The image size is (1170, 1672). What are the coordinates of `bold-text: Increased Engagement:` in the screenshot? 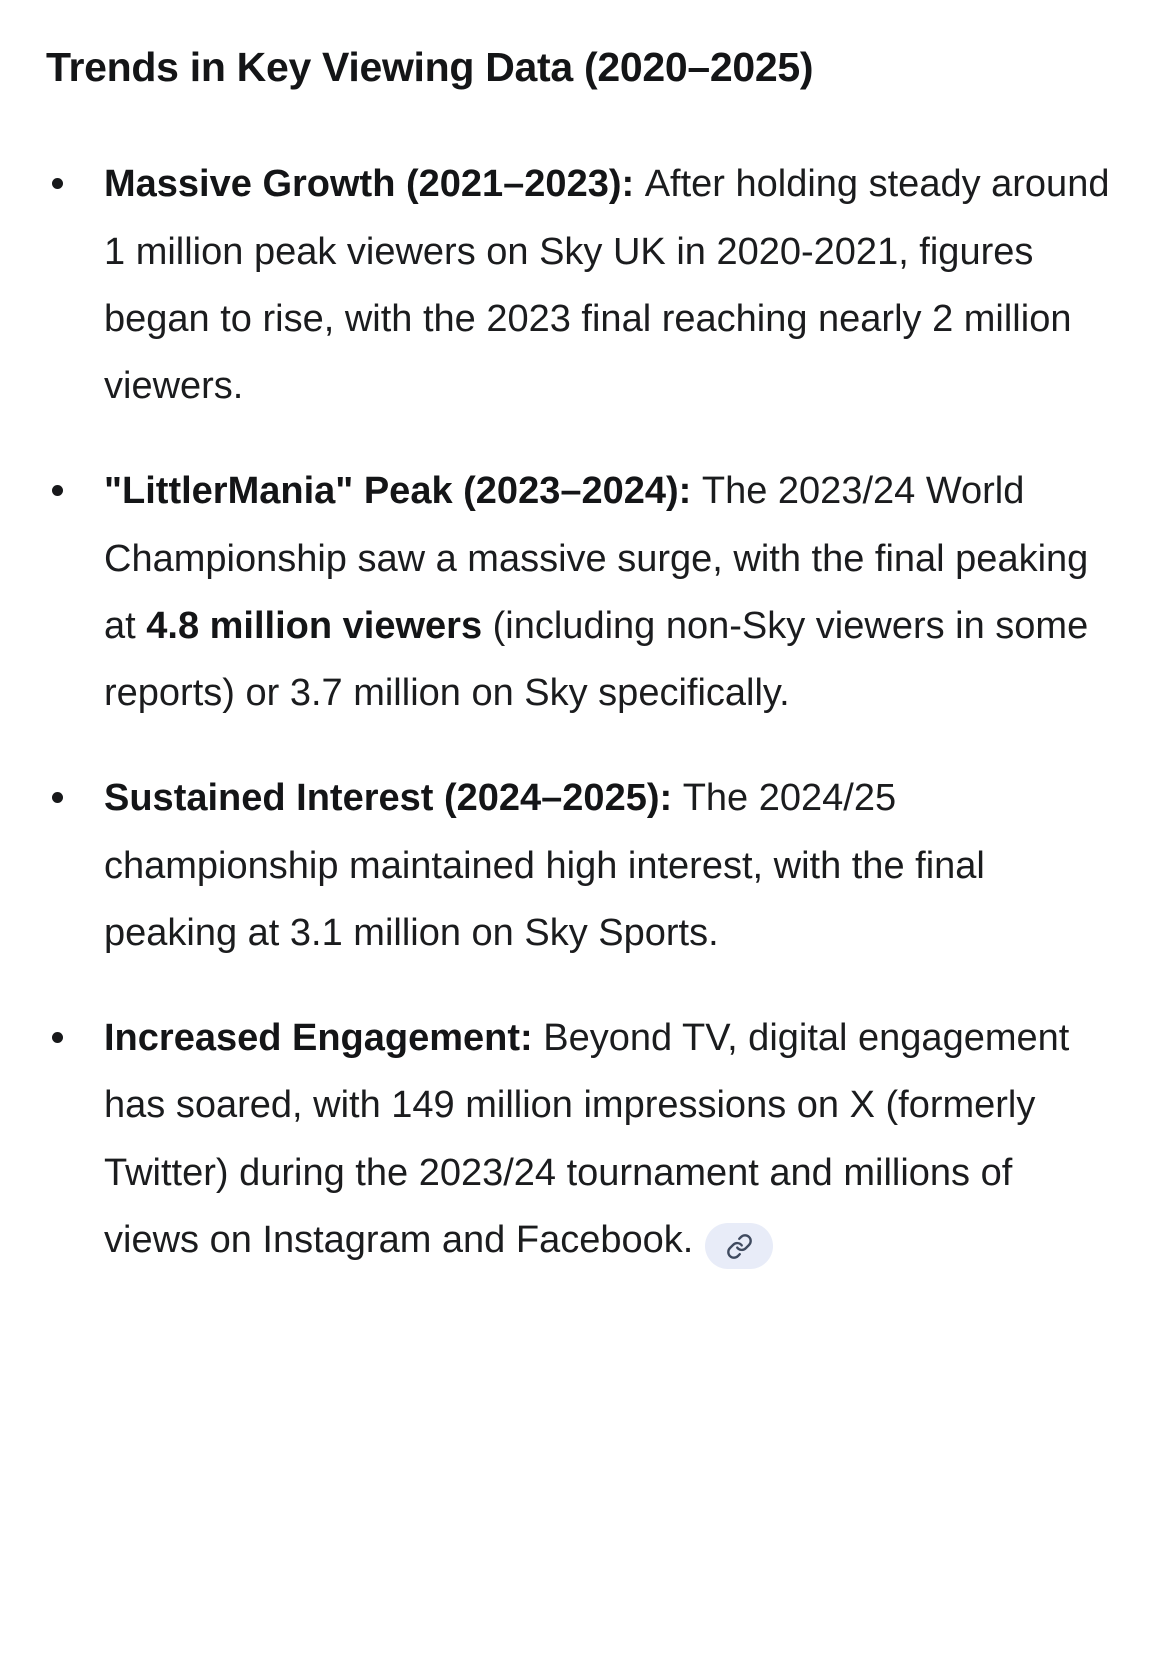 It's located at (324, 1038).